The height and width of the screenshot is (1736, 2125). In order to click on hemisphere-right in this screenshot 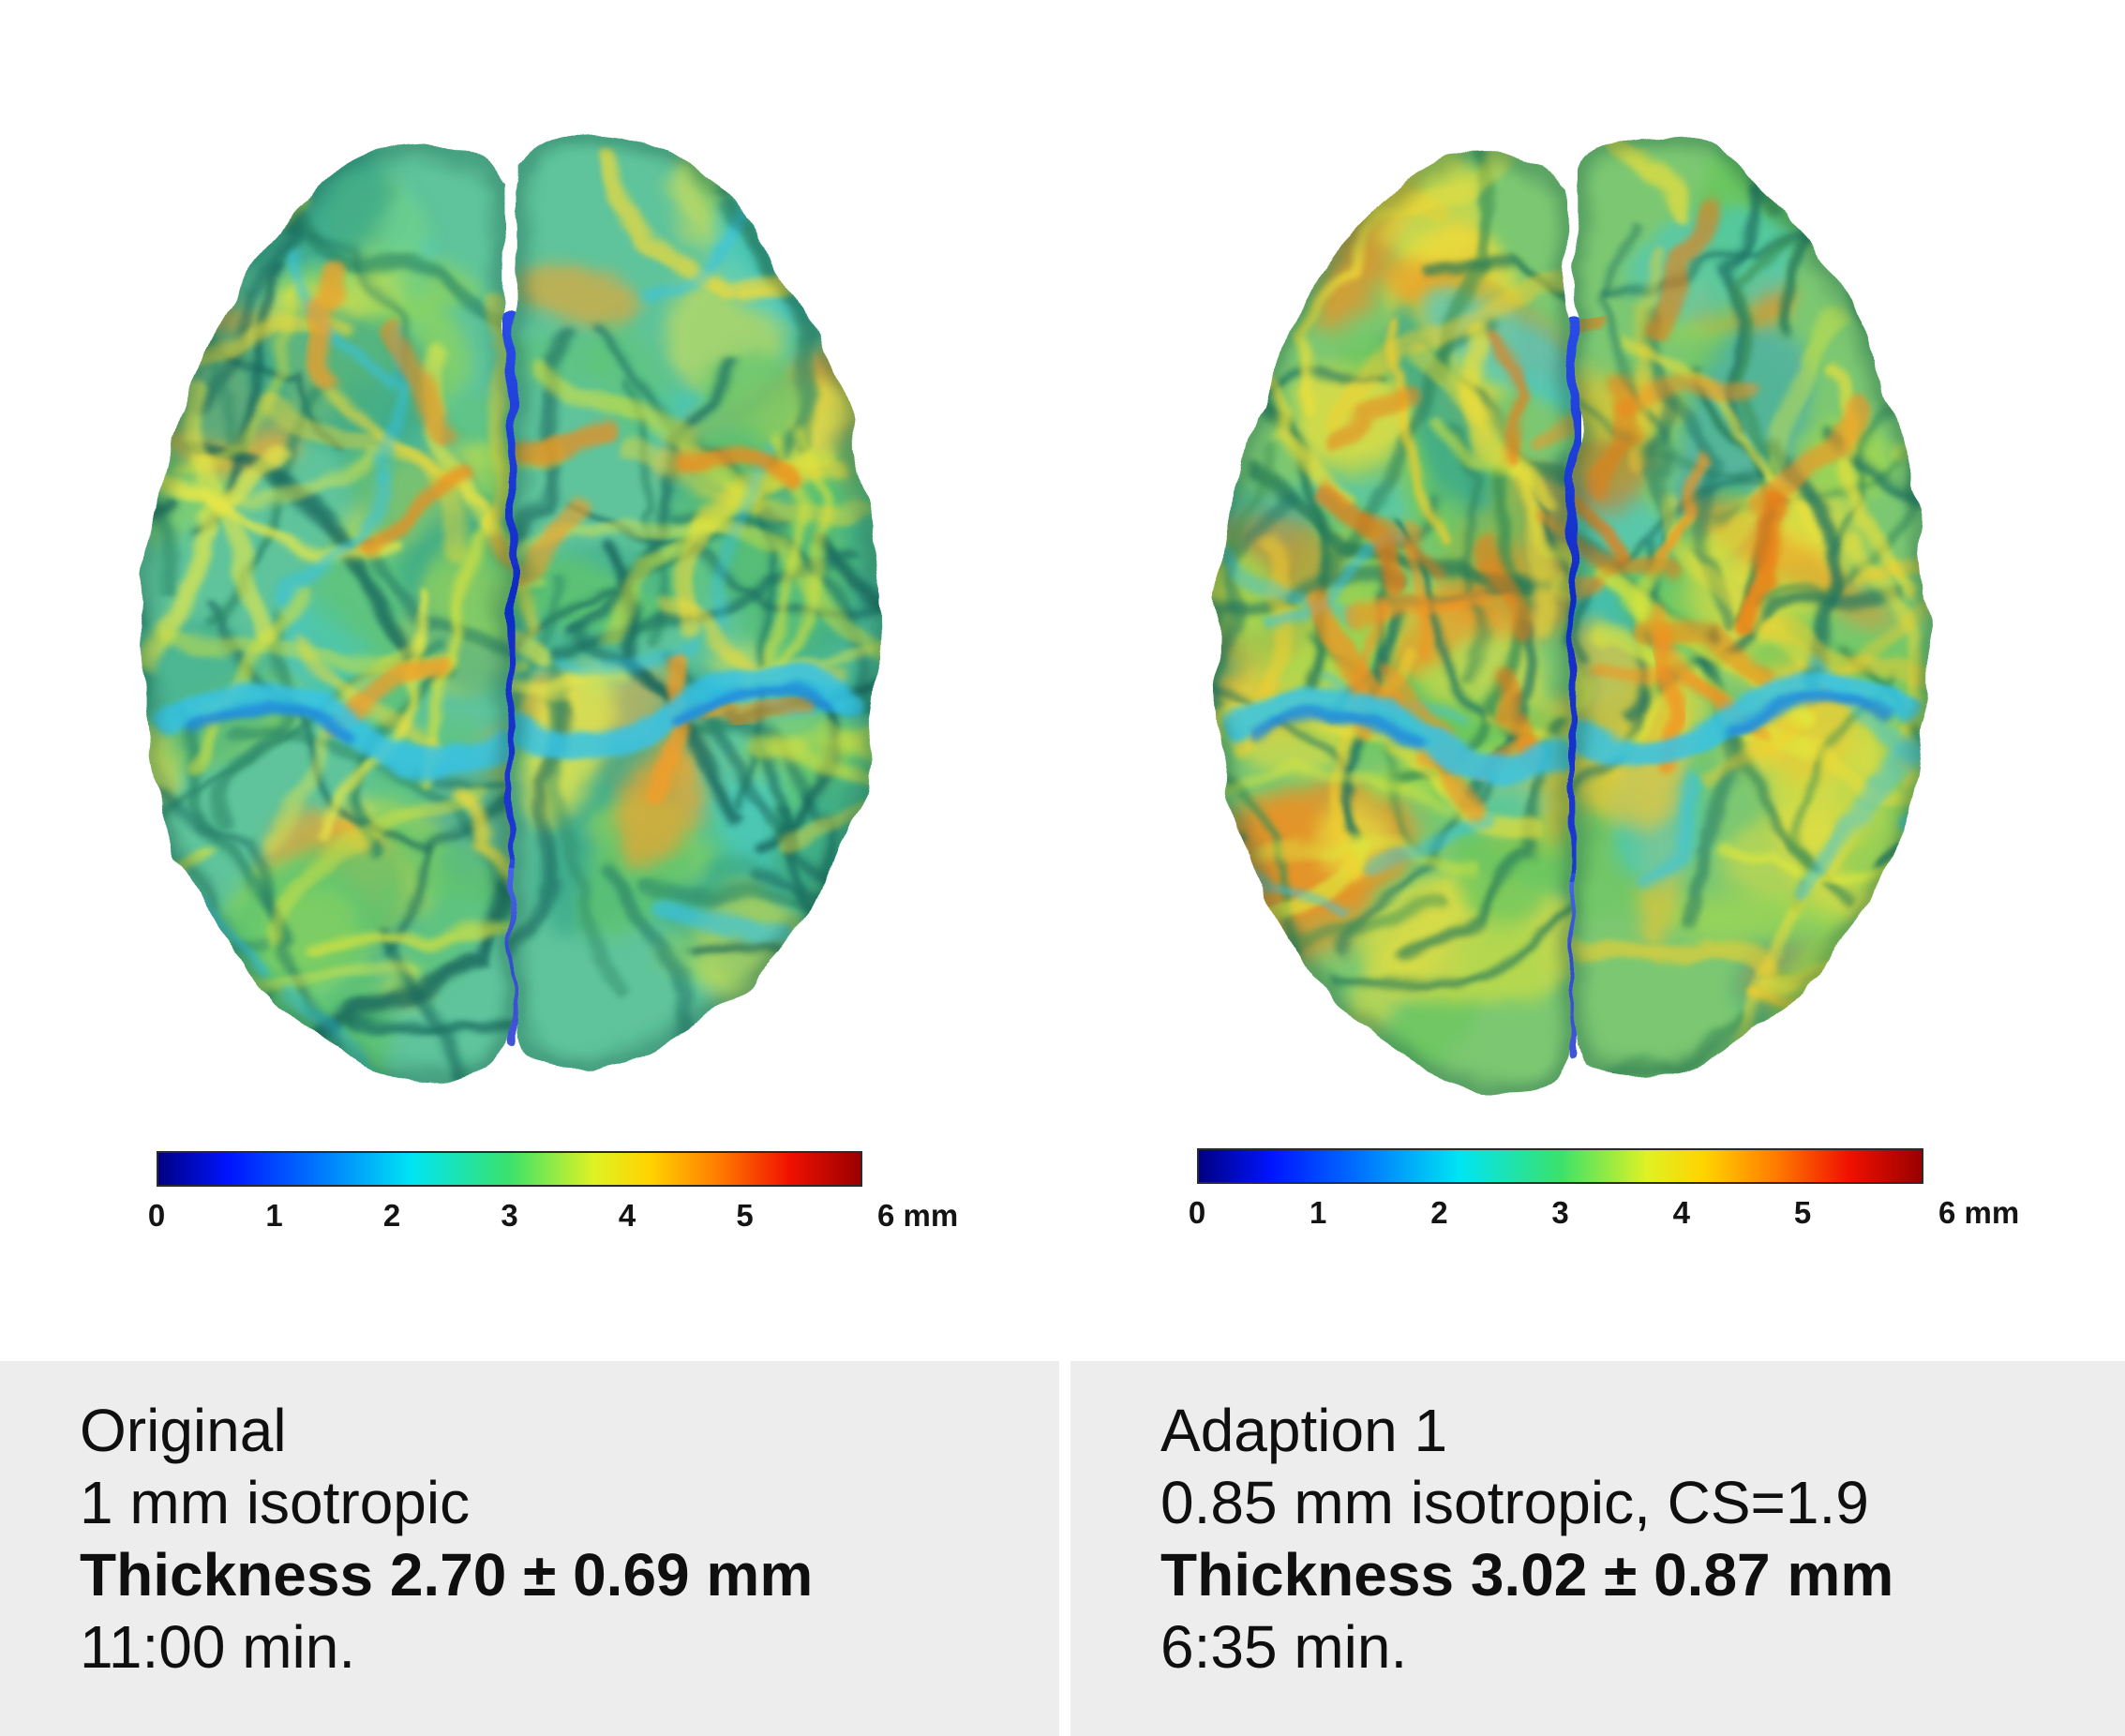, I will do `click(696, 598)`.